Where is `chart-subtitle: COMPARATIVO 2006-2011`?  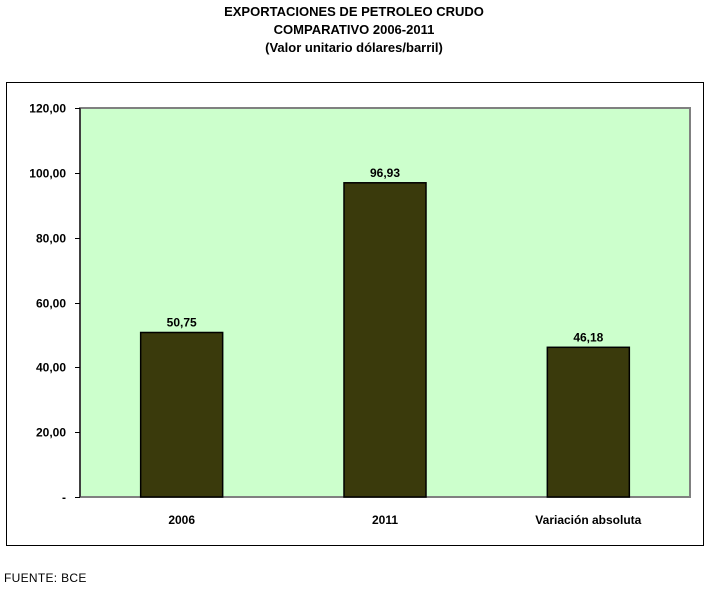
chart-subtitle: COMPARATIVO 2006-2011 is located at coordinates (354, 29).